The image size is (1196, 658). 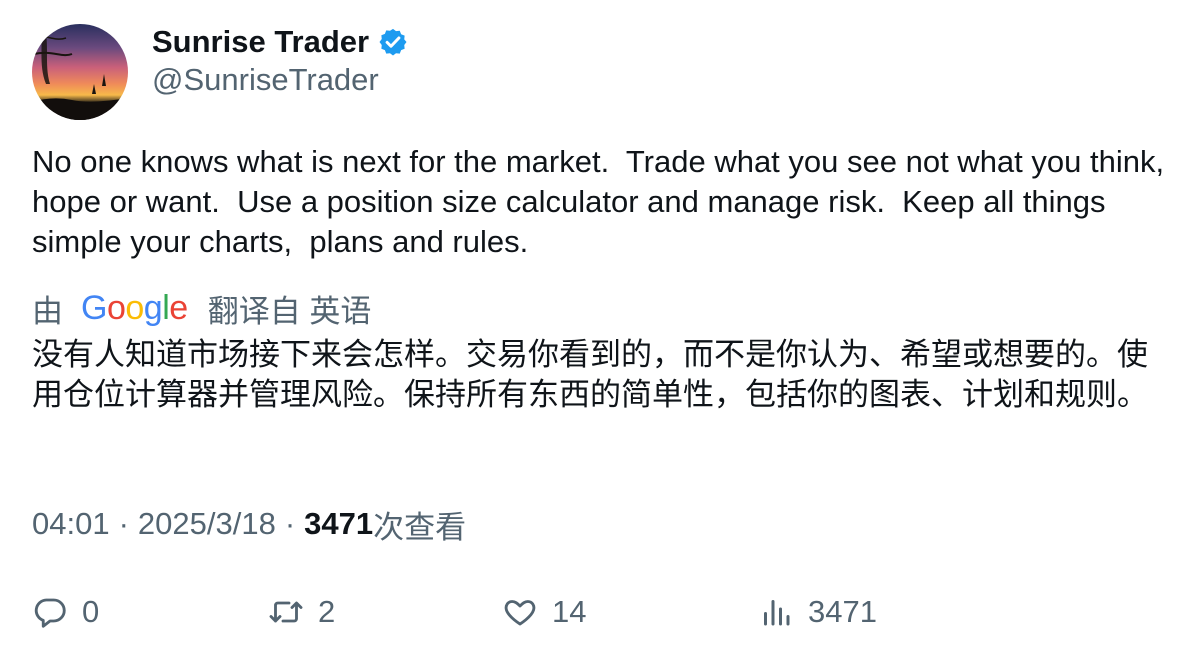 I want to click on action-bar: 0 2 14 3471, so click(x=602, y=612).